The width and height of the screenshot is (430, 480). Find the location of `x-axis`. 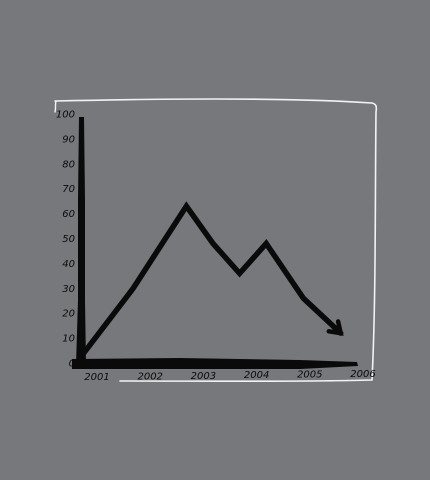

x-axis is located at coordinates (215, 363).